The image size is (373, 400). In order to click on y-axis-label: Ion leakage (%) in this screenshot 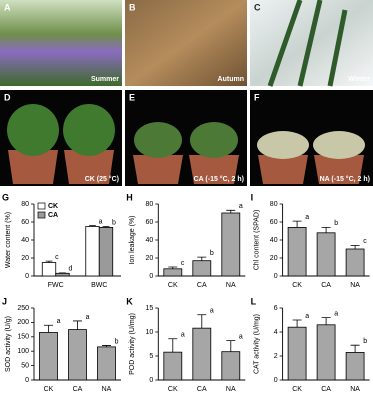, I will do `click(132, 239)`.